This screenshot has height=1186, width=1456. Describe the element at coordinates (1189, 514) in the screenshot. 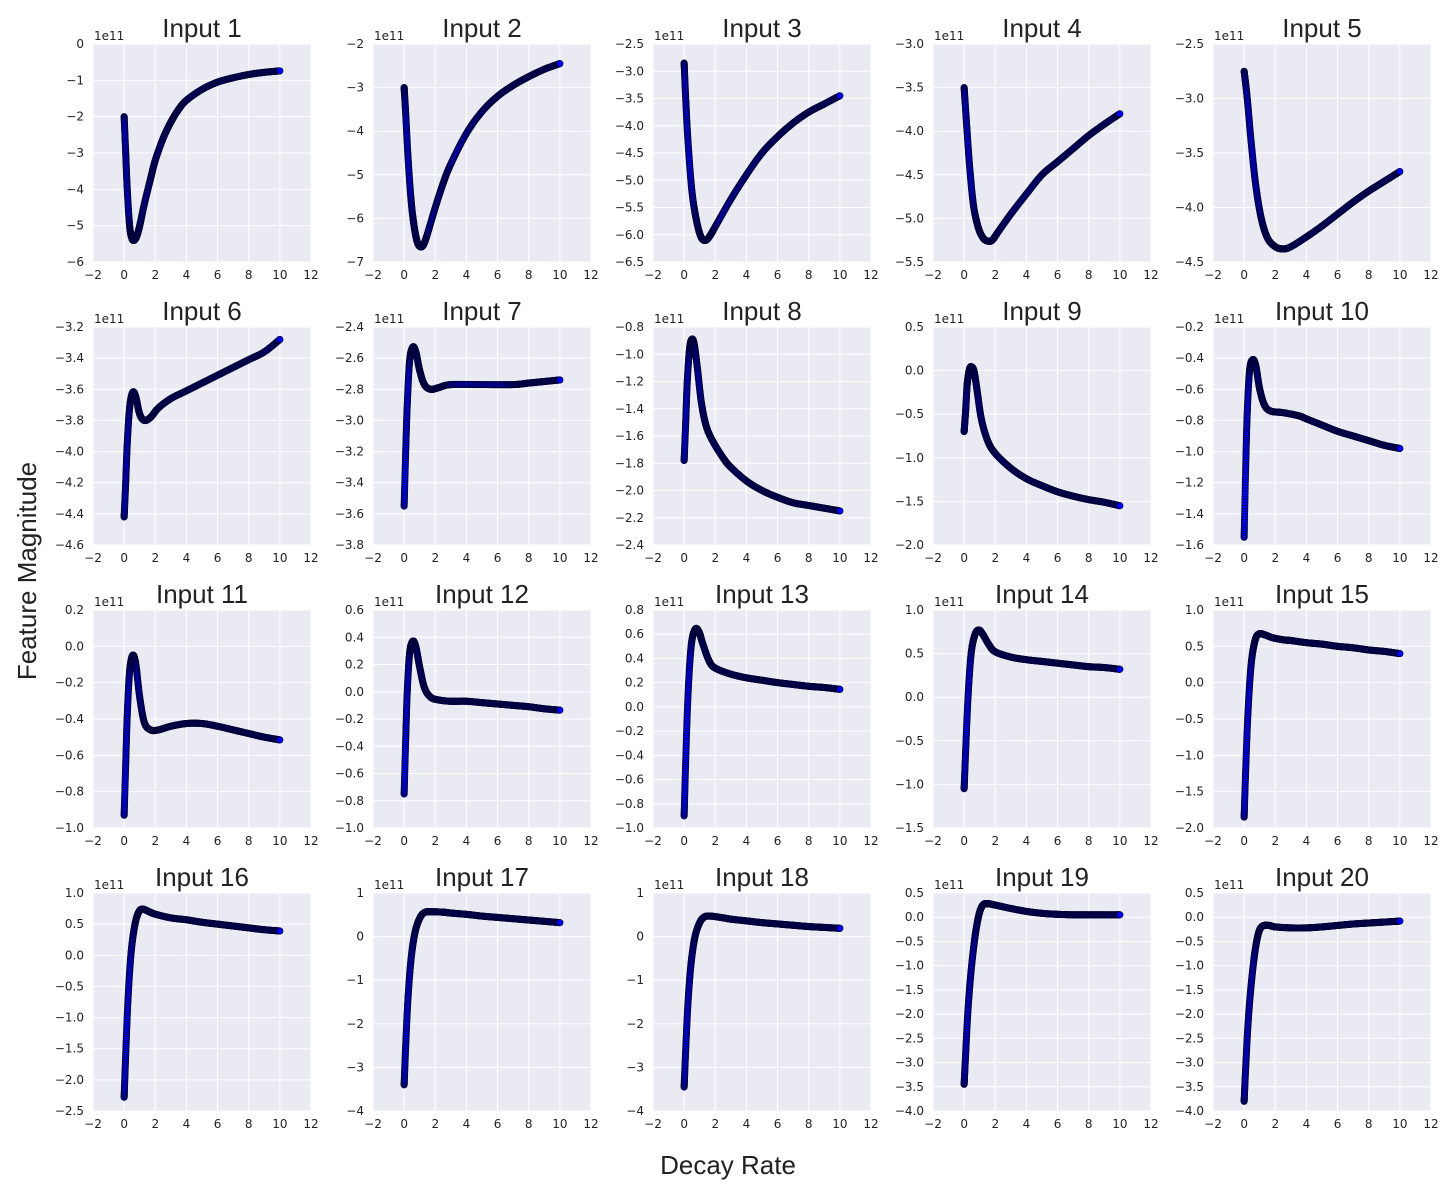

I see `y-tick-label: −1.4` at that location.